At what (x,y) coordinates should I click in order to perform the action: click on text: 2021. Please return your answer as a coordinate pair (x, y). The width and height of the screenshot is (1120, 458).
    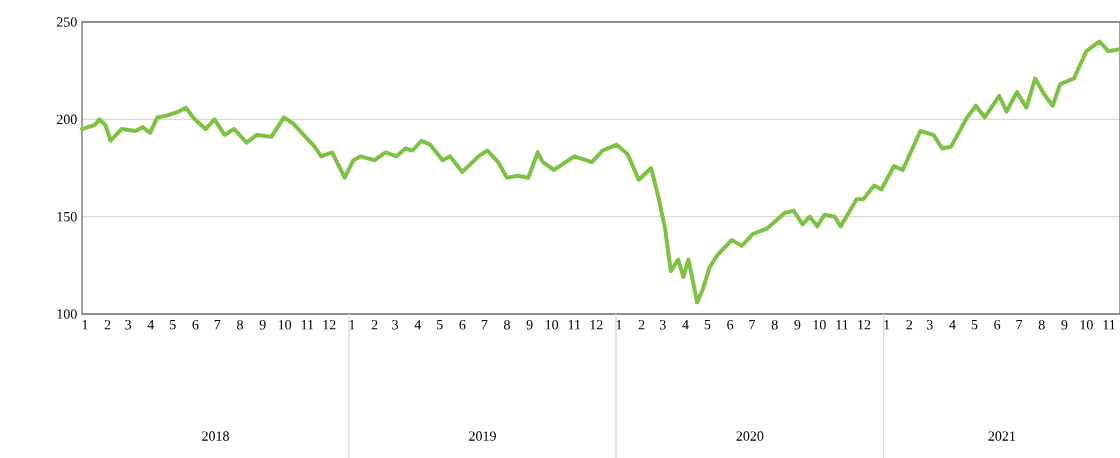
    Looking at the image, I should click on (1002, 436).